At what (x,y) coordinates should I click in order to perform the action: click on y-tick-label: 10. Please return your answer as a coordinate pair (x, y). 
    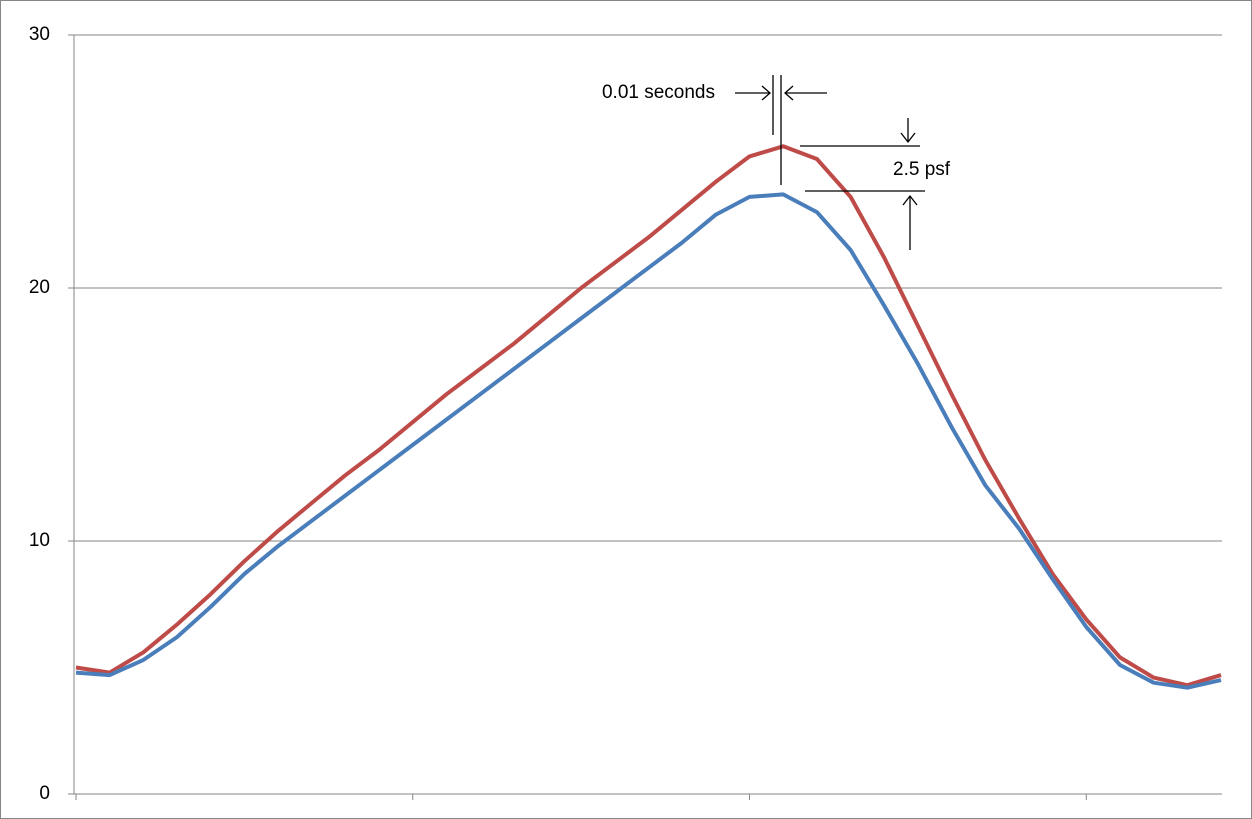
    Looking at the image, I should click on (39, 540).